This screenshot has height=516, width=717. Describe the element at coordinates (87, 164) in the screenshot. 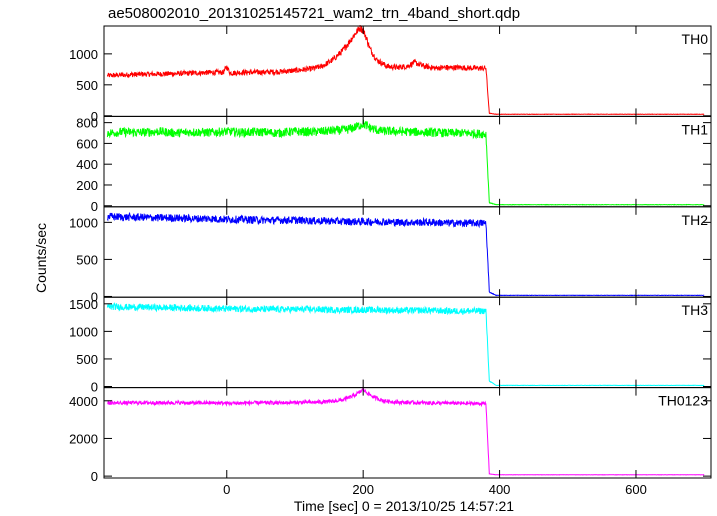

I see `y-tick-label: 400` at that location.